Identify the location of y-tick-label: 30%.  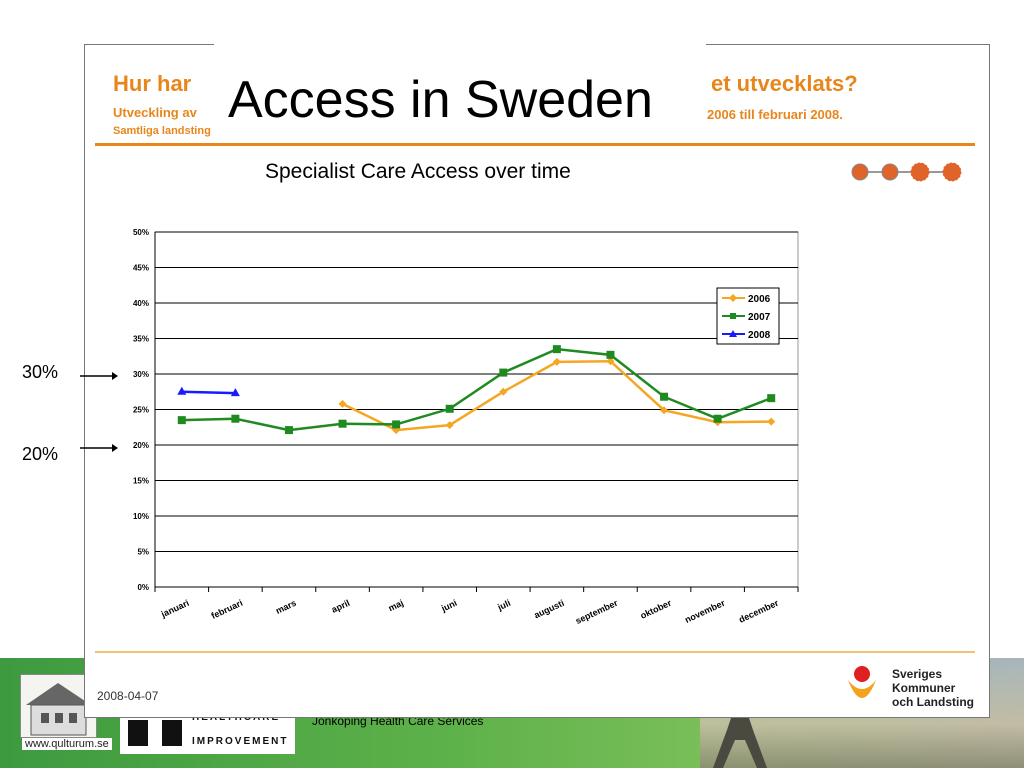
(141, 374).